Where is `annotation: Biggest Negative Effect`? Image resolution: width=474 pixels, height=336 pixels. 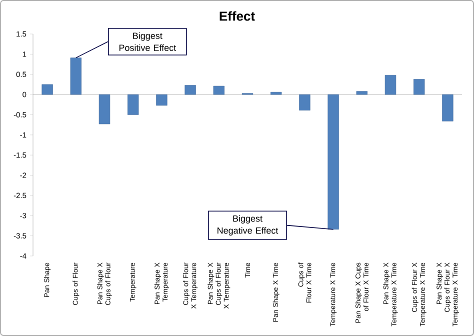
annotation: Biggest Negative Effect is located at coordinates (248, 225).